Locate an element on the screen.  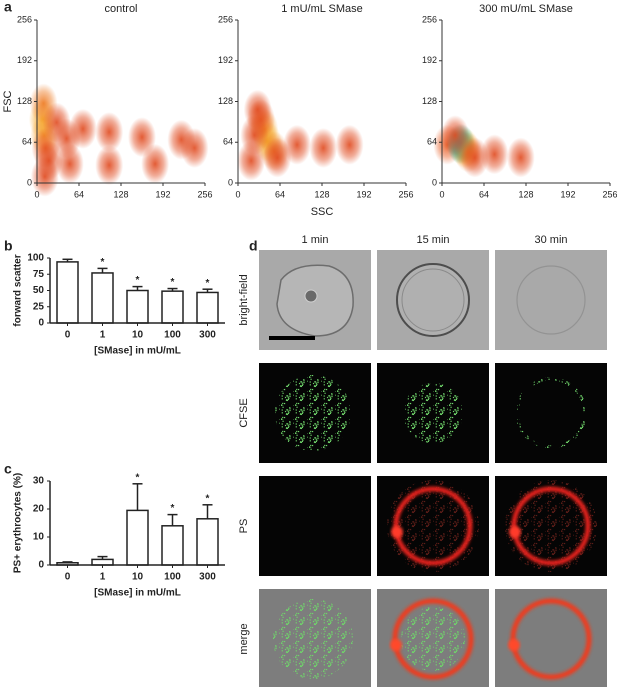
y-axis-label: PS+ erythrocytes (%) is located at coordinates (18, 523).